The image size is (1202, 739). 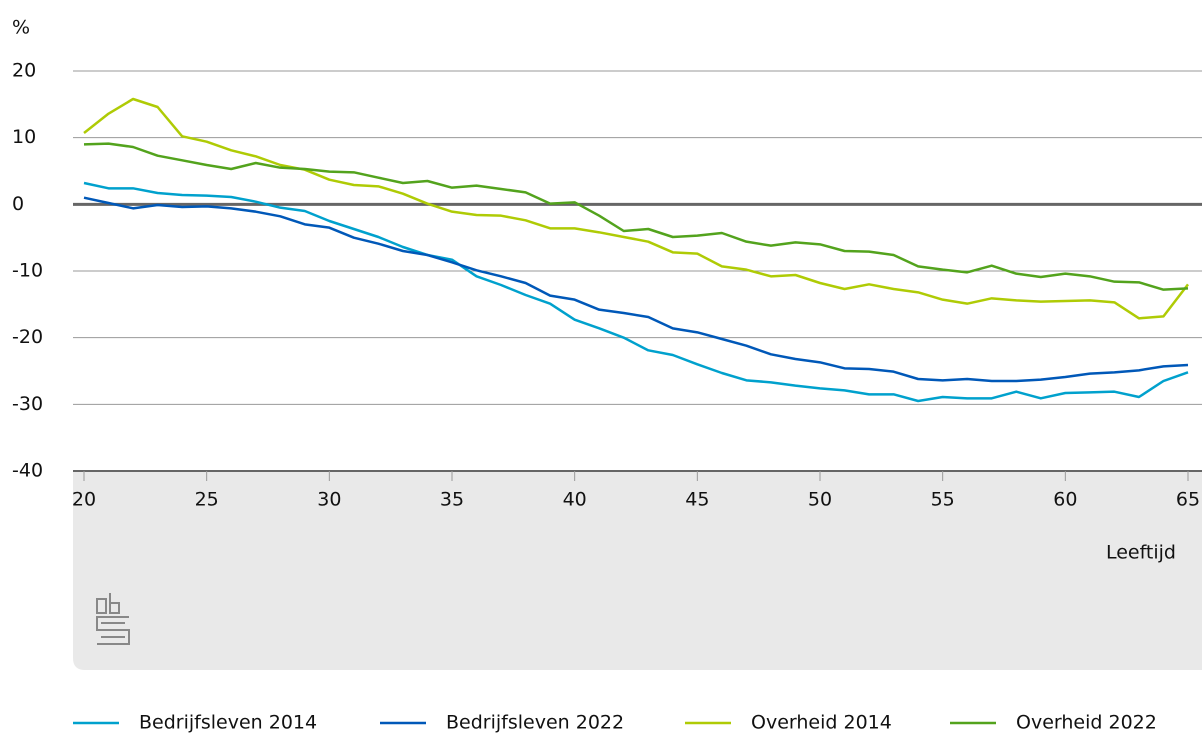 What do you see at coordinates (697, 500) in the screenshot?
I see `x-tick-label: 45` at bounding box center [697, 500].